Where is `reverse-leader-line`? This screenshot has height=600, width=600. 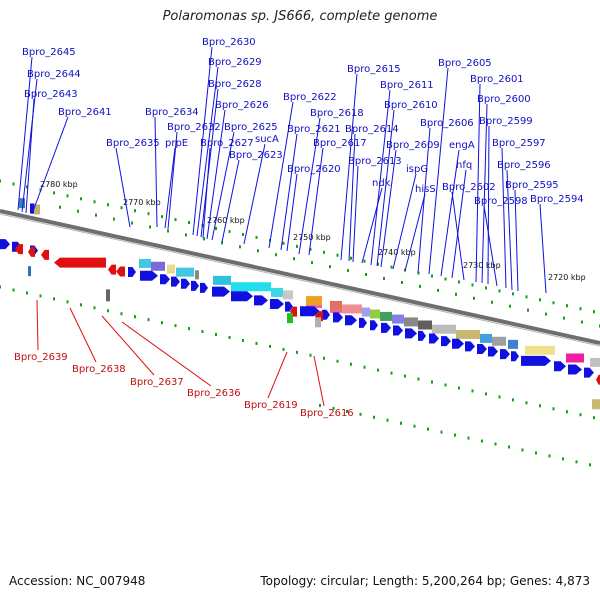 reverse-leader-line is located at coordinates (83, 335).